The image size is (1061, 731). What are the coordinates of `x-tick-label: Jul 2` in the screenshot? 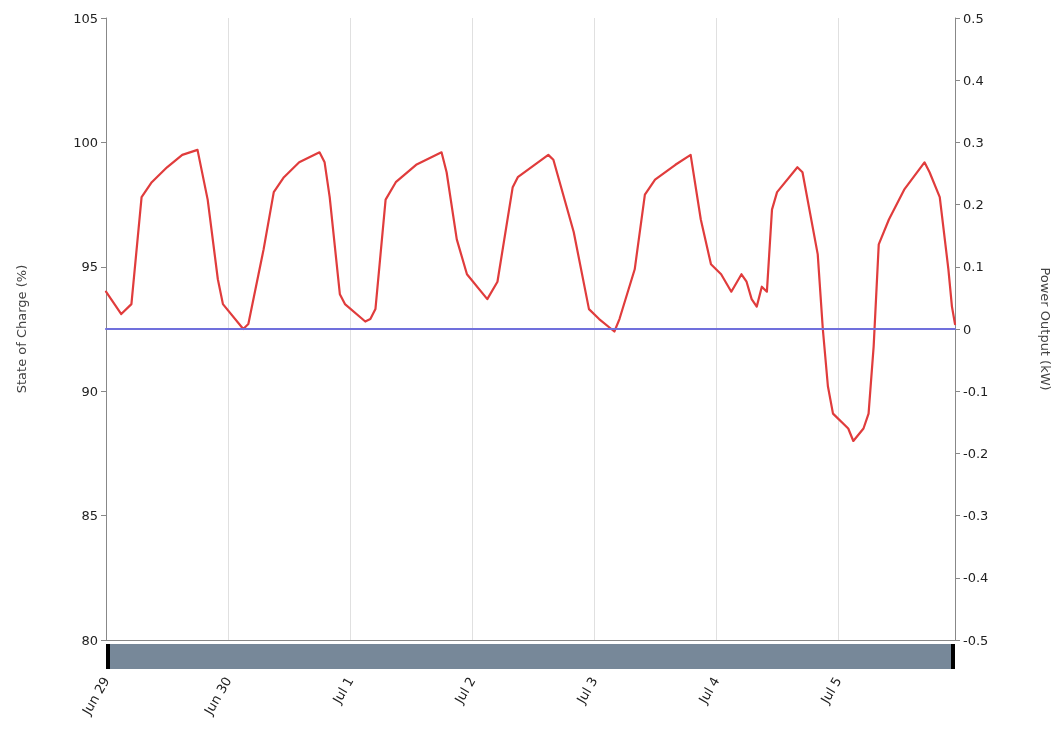 It's located at (465, 690).